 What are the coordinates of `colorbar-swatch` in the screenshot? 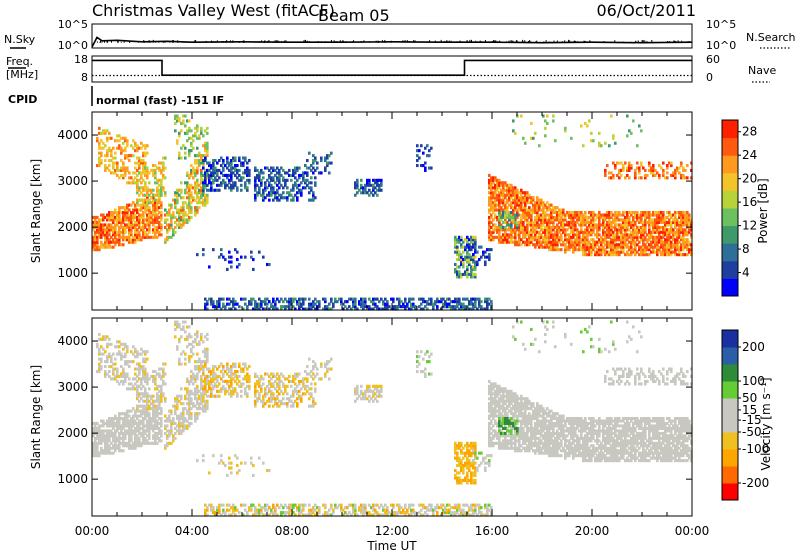 It's located at (730, 287).